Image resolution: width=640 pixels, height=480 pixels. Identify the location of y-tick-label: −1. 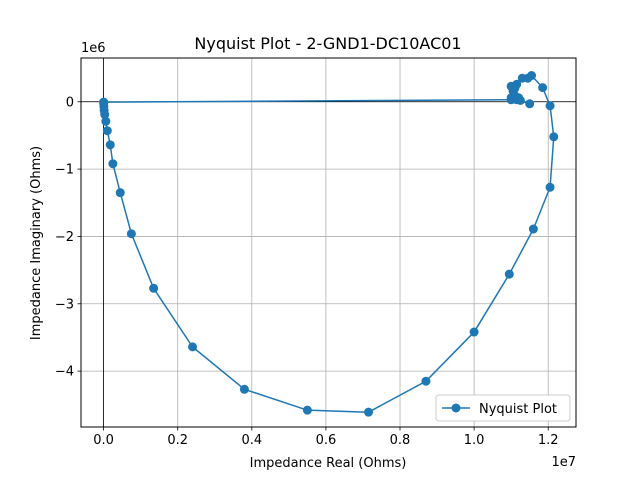
(64, 170).